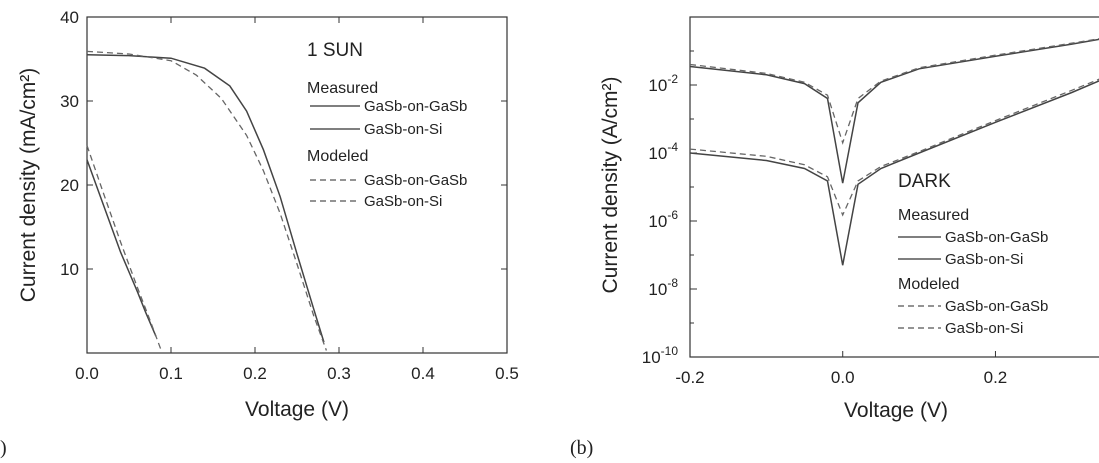  I want to click on panel-a-y-tick-label: 10, so click(69, 269).